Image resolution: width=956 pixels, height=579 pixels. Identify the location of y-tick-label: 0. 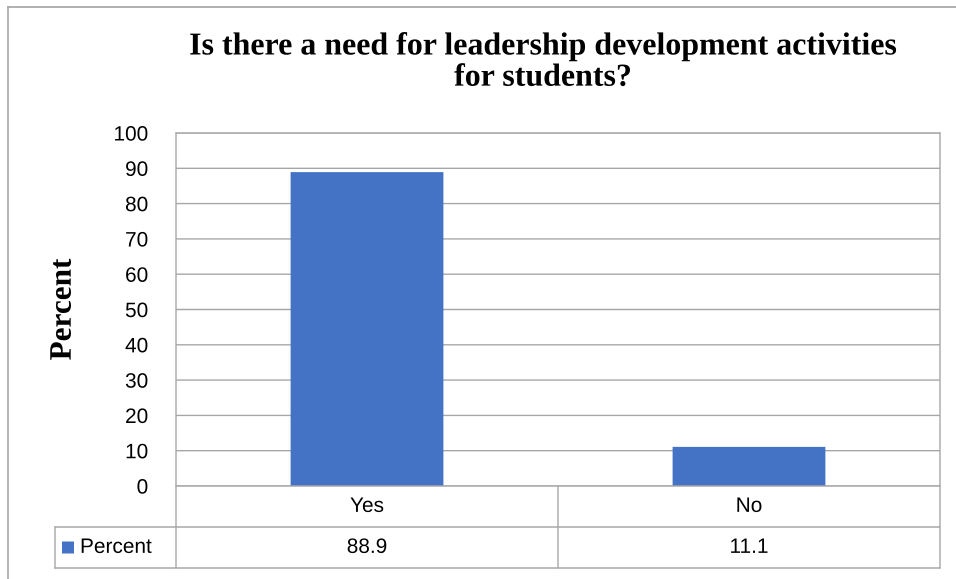
(142, 486).